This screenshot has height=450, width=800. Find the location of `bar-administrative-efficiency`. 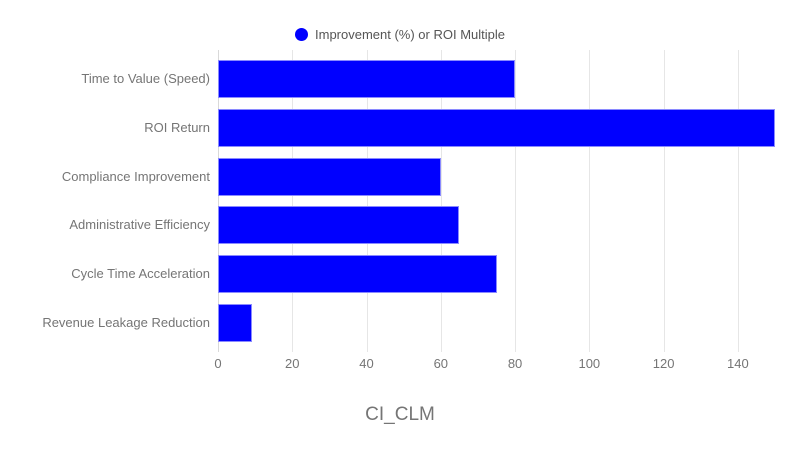

bar-administrative-efficiency is located at coordinates (338, 225).